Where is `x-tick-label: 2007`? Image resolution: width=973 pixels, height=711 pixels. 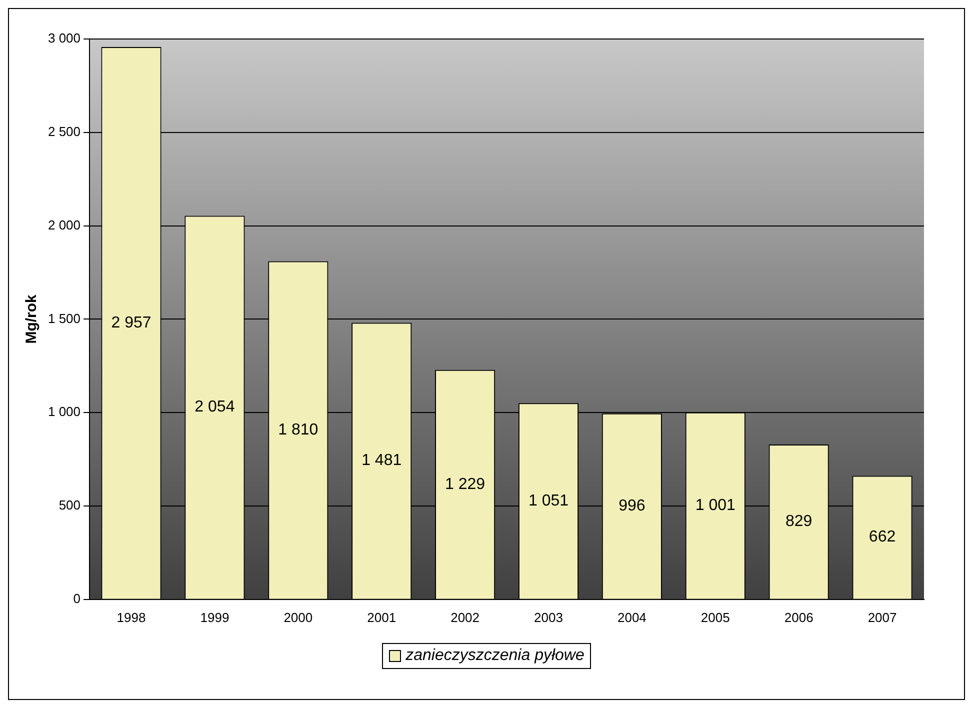
x-tick-label: 2007 is located at coordinates (882, 617).